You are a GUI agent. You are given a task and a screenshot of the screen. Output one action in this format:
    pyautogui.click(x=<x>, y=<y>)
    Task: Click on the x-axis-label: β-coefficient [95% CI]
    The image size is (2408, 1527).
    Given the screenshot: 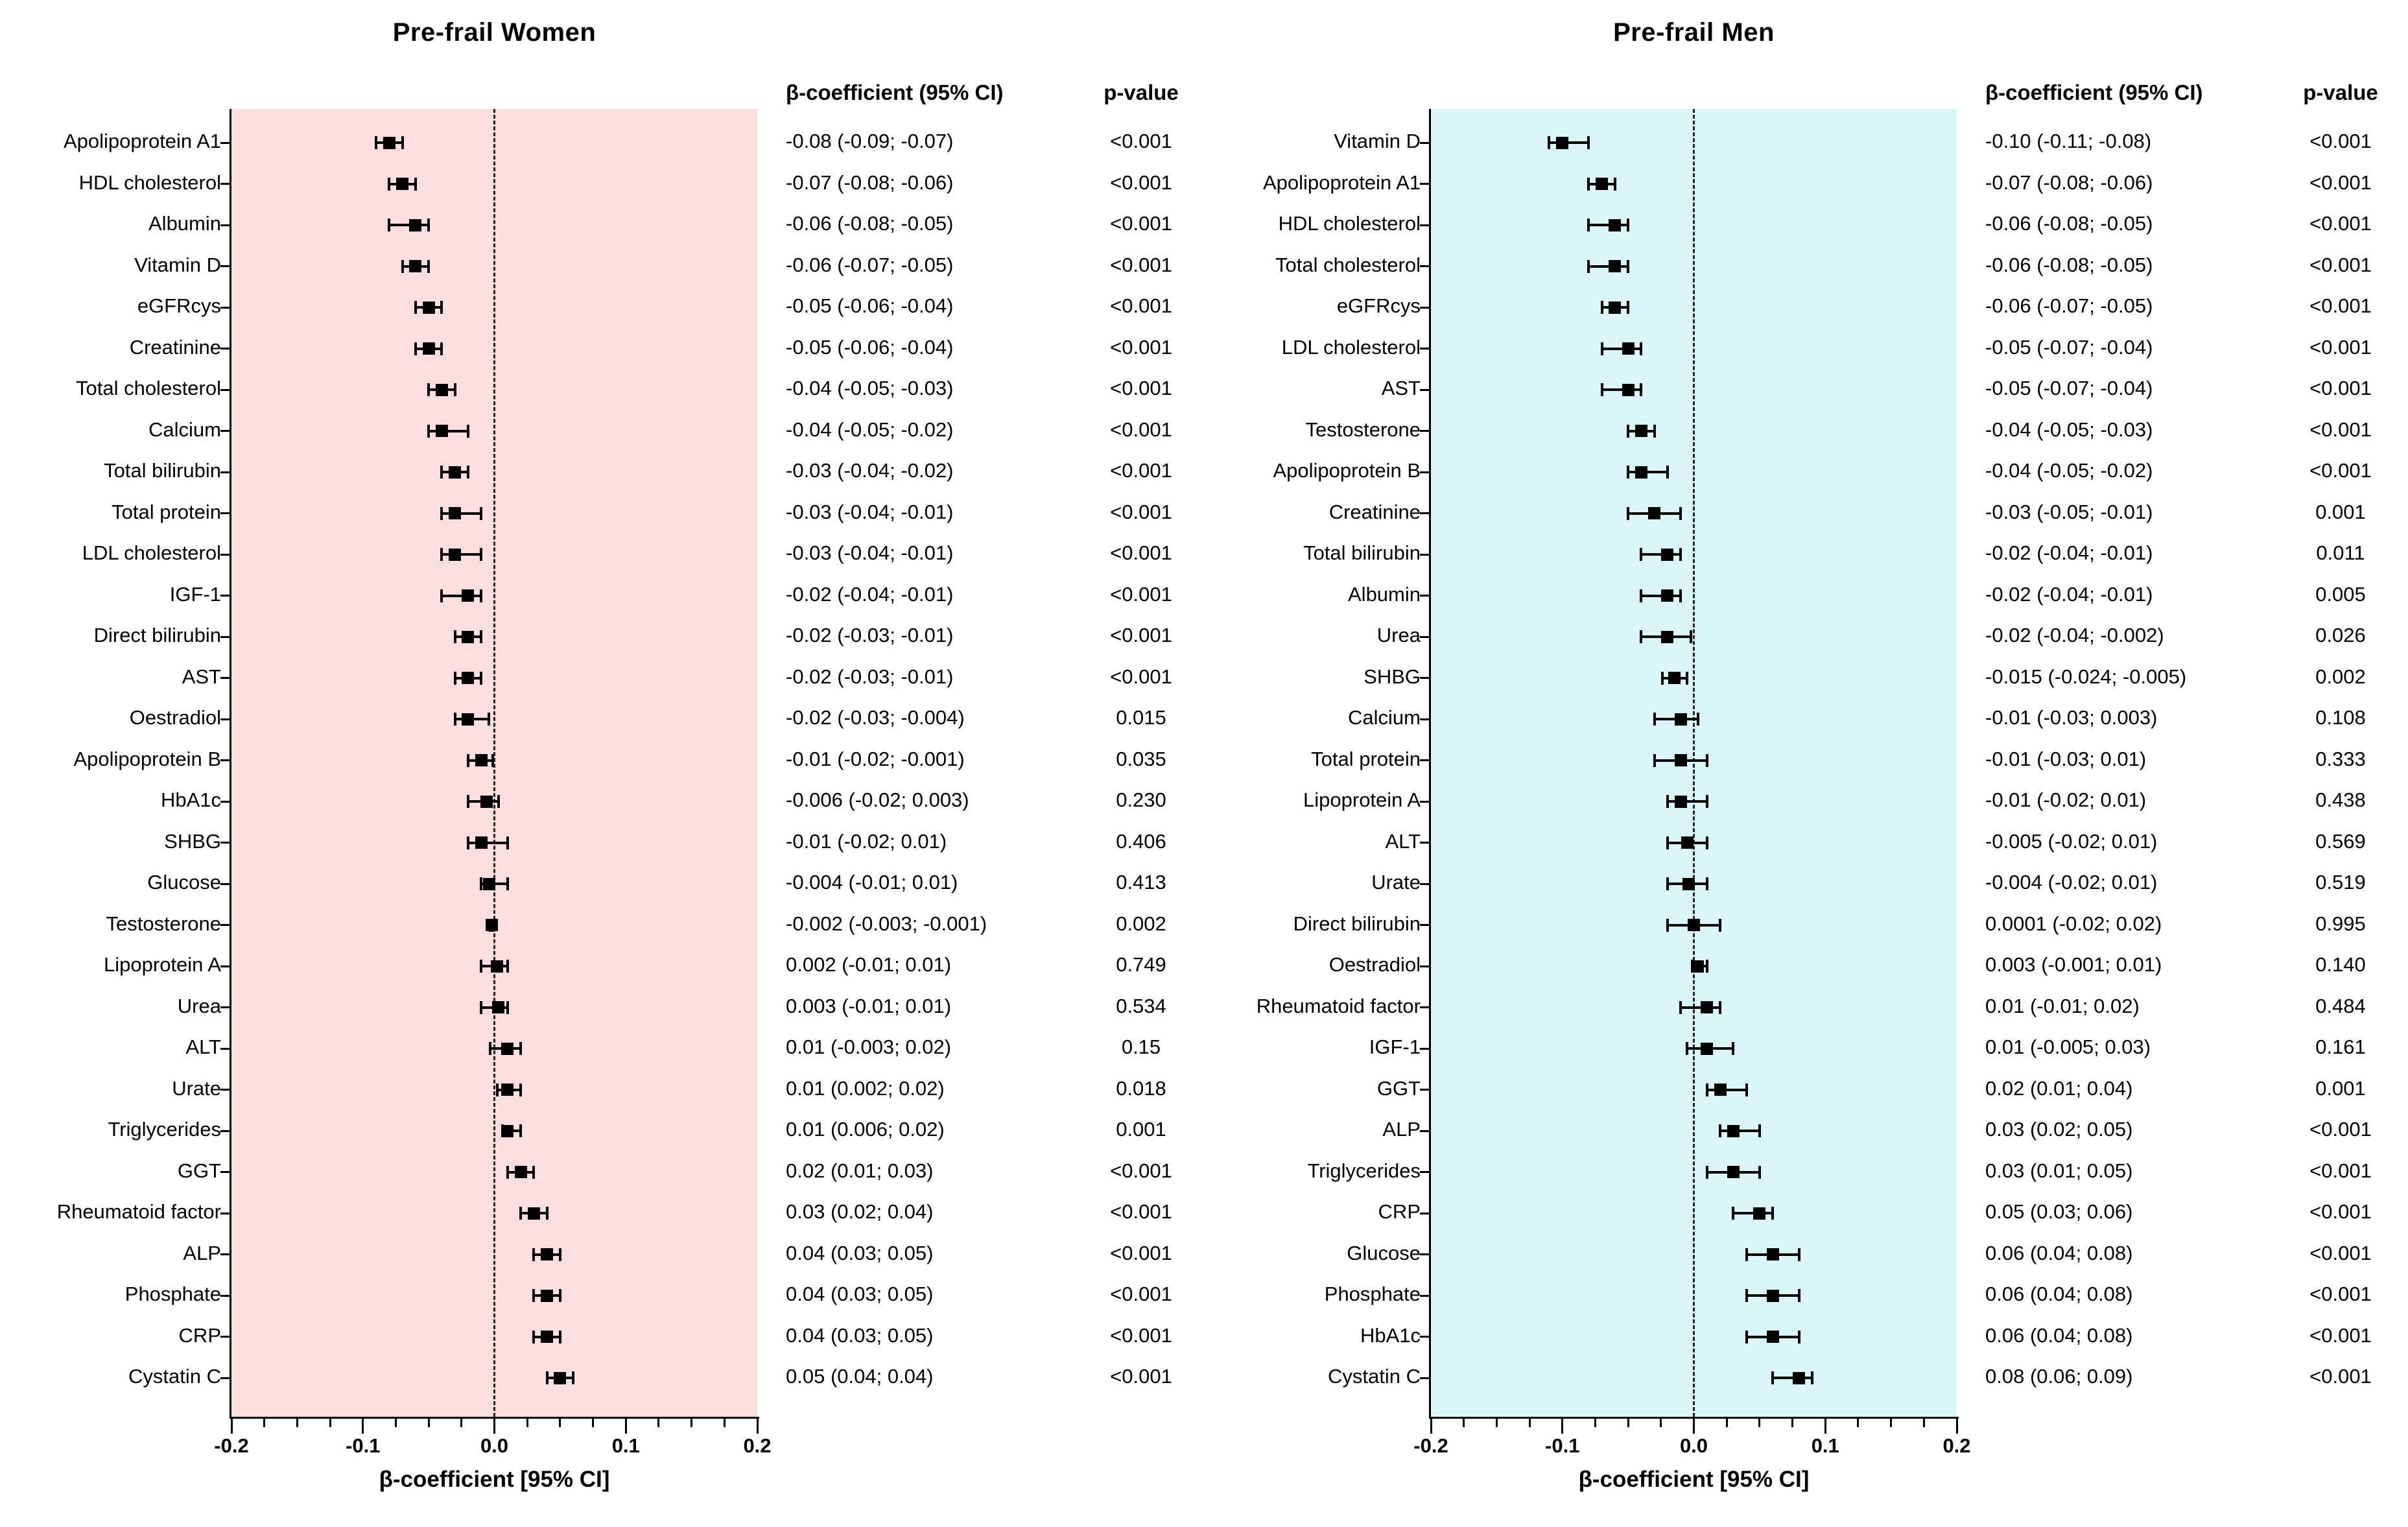 What is the action you would take?
    pyautogui.click(x=495, y=1479)
    